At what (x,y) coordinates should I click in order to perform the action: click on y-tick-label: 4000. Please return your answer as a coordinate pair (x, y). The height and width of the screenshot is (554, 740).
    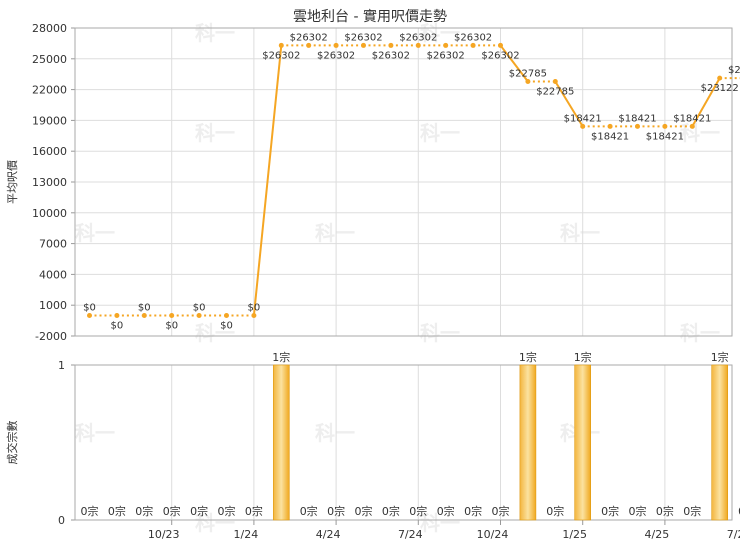
    Looking at the image, I should click on (53, 274).